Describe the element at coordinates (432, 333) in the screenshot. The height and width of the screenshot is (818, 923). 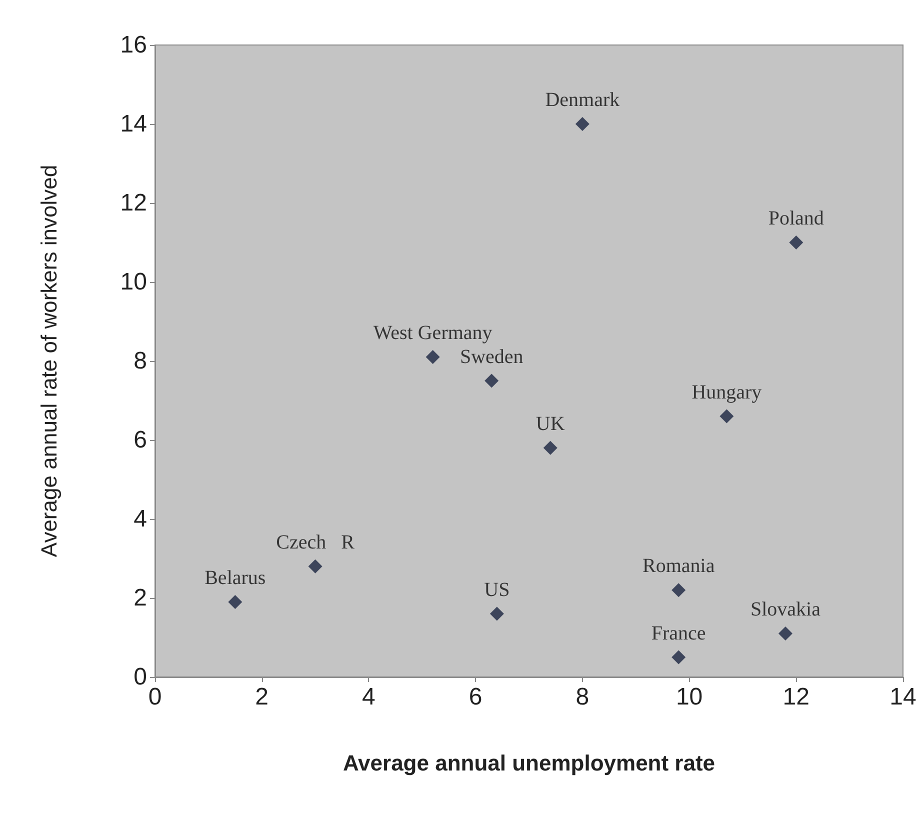
I see `annotation: West Germany` at that location.